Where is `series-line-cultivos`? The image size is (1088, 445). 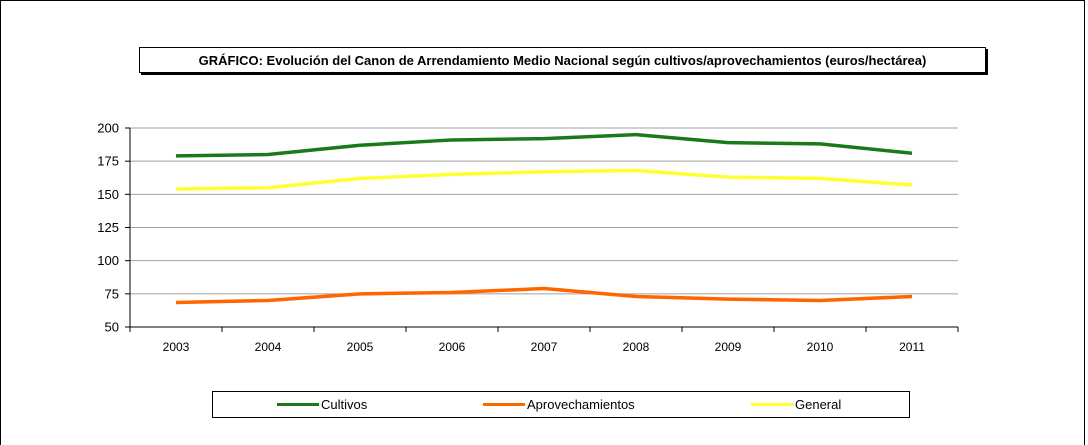 series-line-cultivos is located at coordinates (544, 145).